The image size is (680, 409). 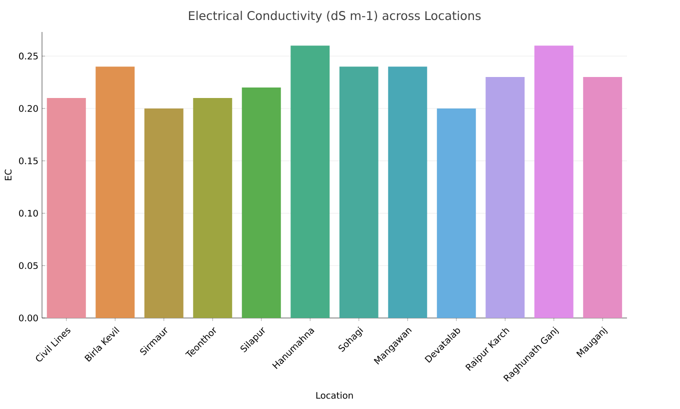 What do you see at coordinates (28, 108) in the screenshot?
I see `y-tick-label: 0.20` at bounding box center [28, 108].